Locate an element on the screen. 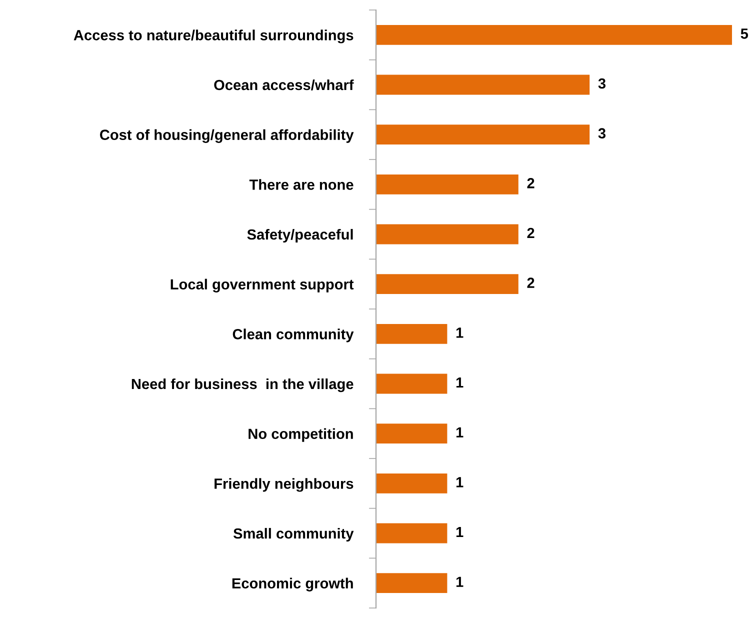 This screenshot has height=618, width=756. y-tick-label: Ocean access/wharf is located at coordinates (284, 84).